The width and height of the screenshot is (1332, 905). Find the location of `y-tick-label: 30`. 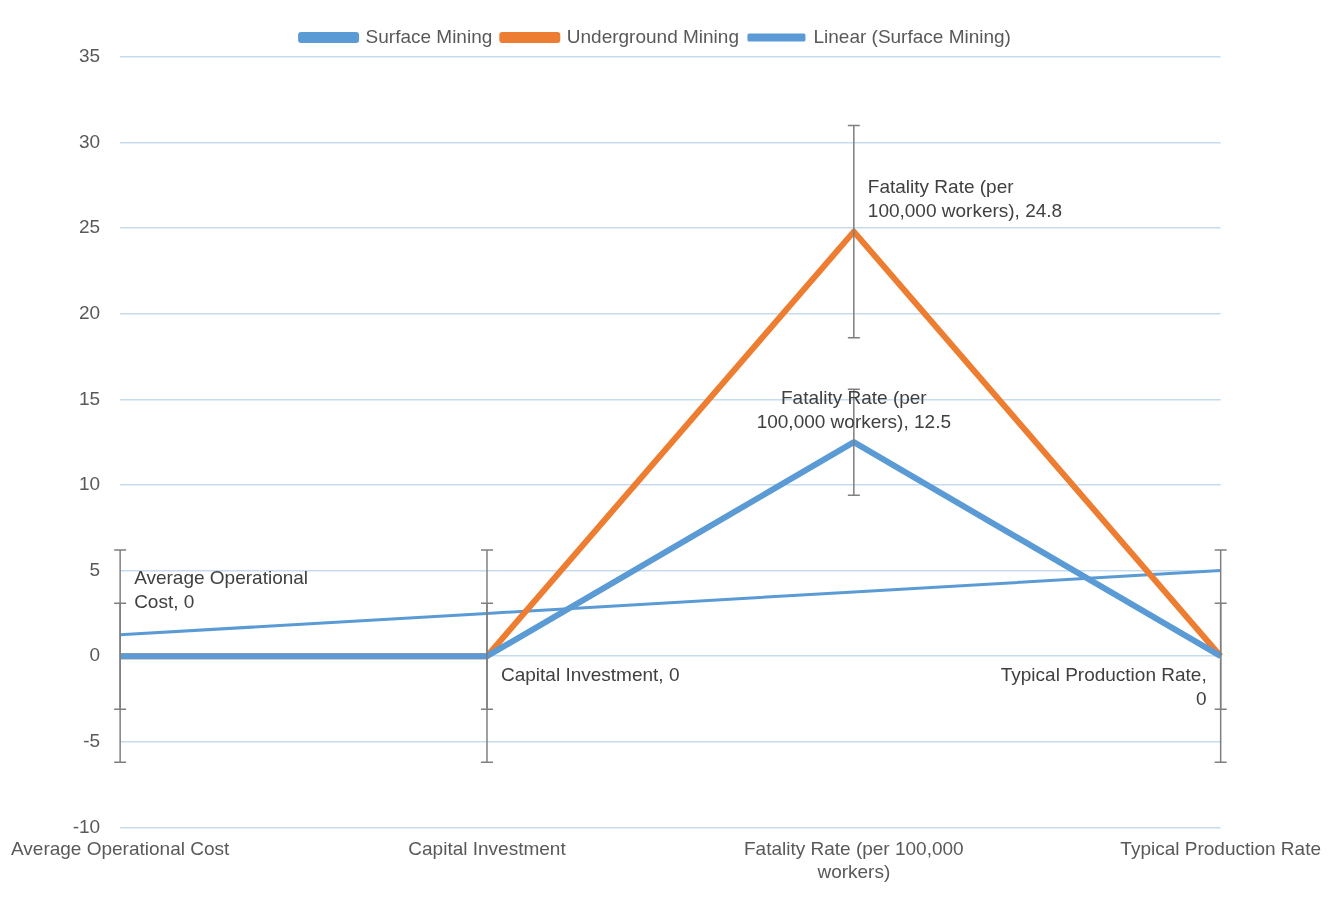

y-tick-label: 30 is located at coordinates (90, 141).